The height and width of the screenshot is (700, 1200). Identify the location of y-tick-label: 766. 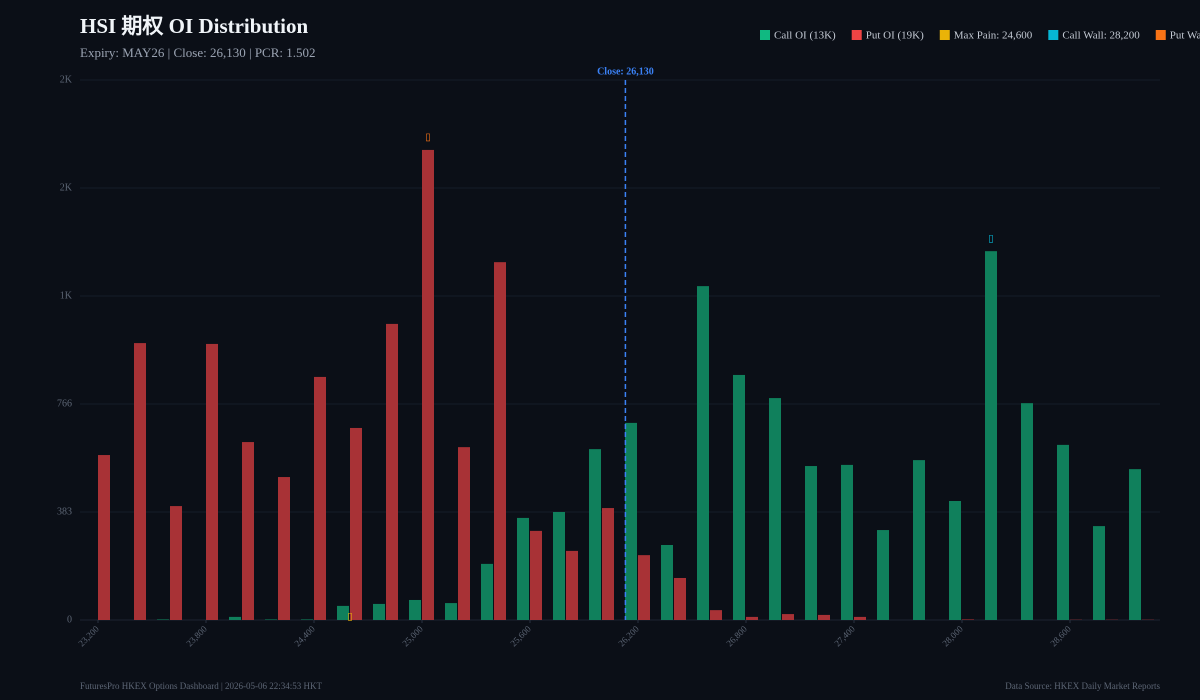
(64, 403).